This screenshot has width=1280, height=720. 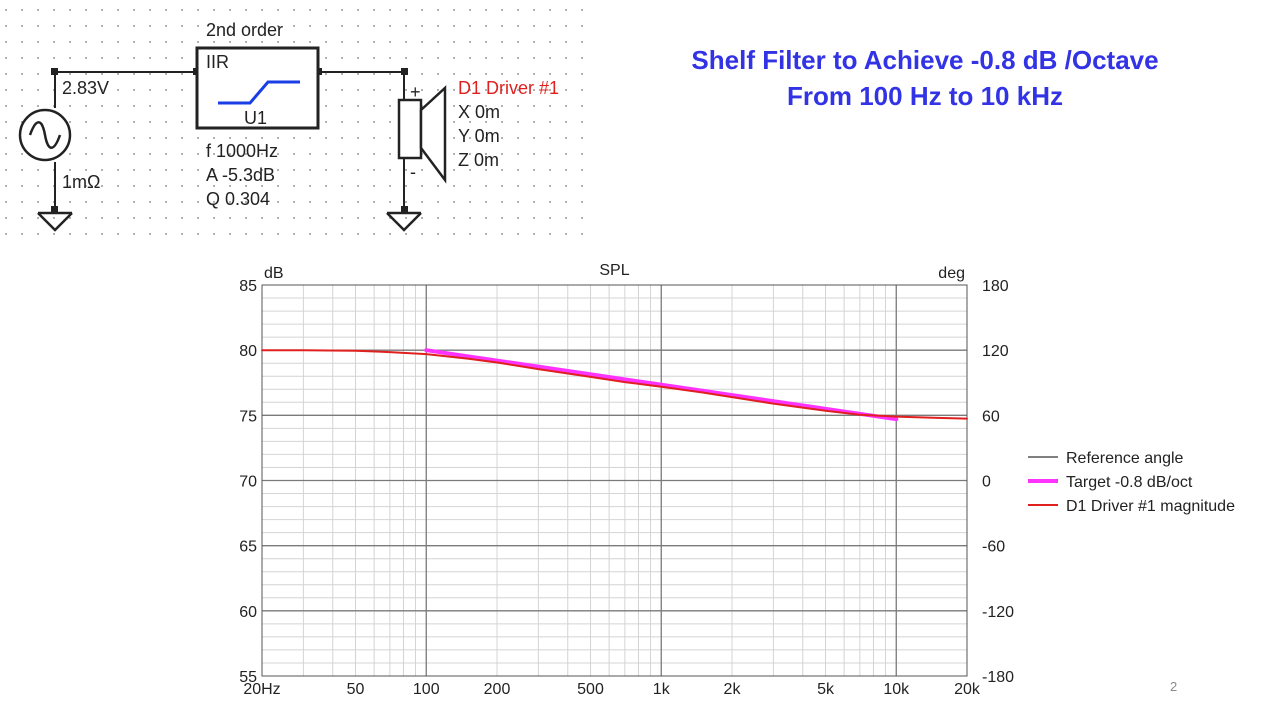 What do you see at coordinates (733, 689) in the screenshot?
I see `x-tick-label: 2k` at bounding box center [733, 689].